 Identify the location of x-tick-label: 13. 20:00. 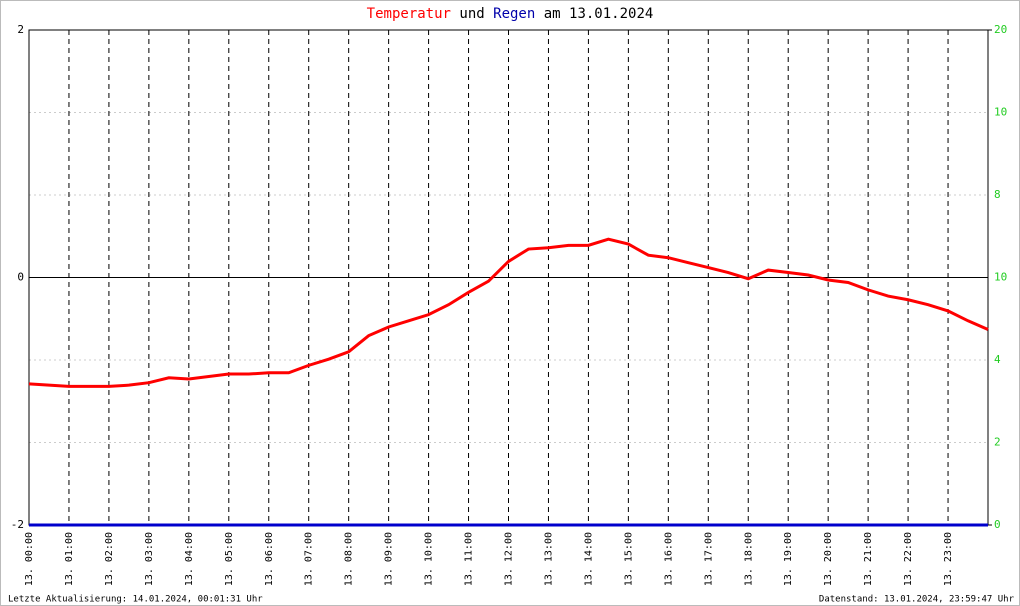
(828, 559).